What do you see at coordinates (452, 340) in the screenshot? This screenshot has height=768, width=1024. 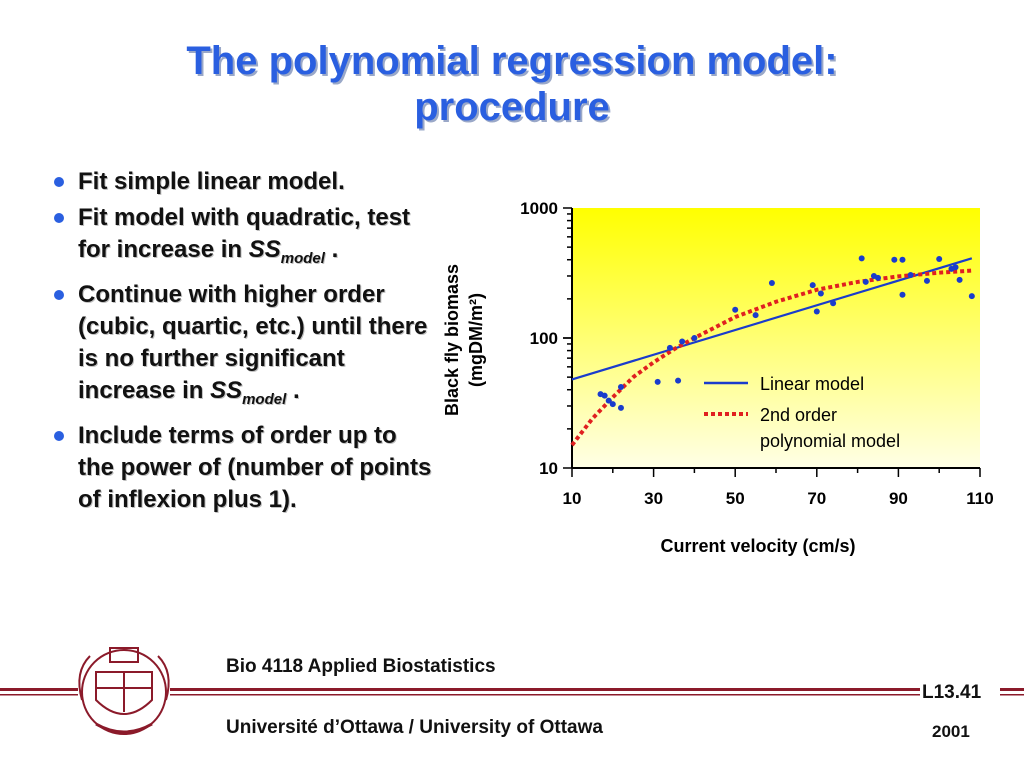 I see `y-axis-label: Black fly biomass` at bounding box center [452, 340].